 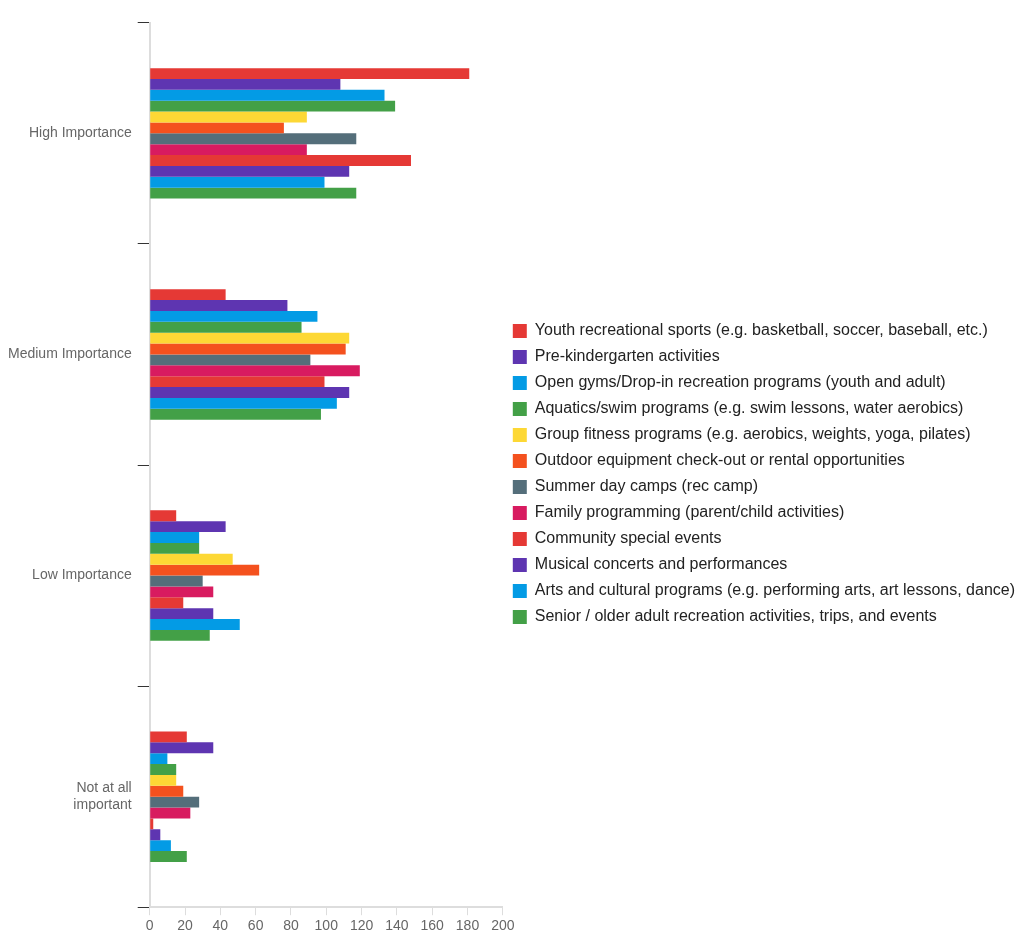 I want to click on legend-label: Group fitness programs (e.g. aerobics, weights, yoga, pilates), so click(x=752, y=434).